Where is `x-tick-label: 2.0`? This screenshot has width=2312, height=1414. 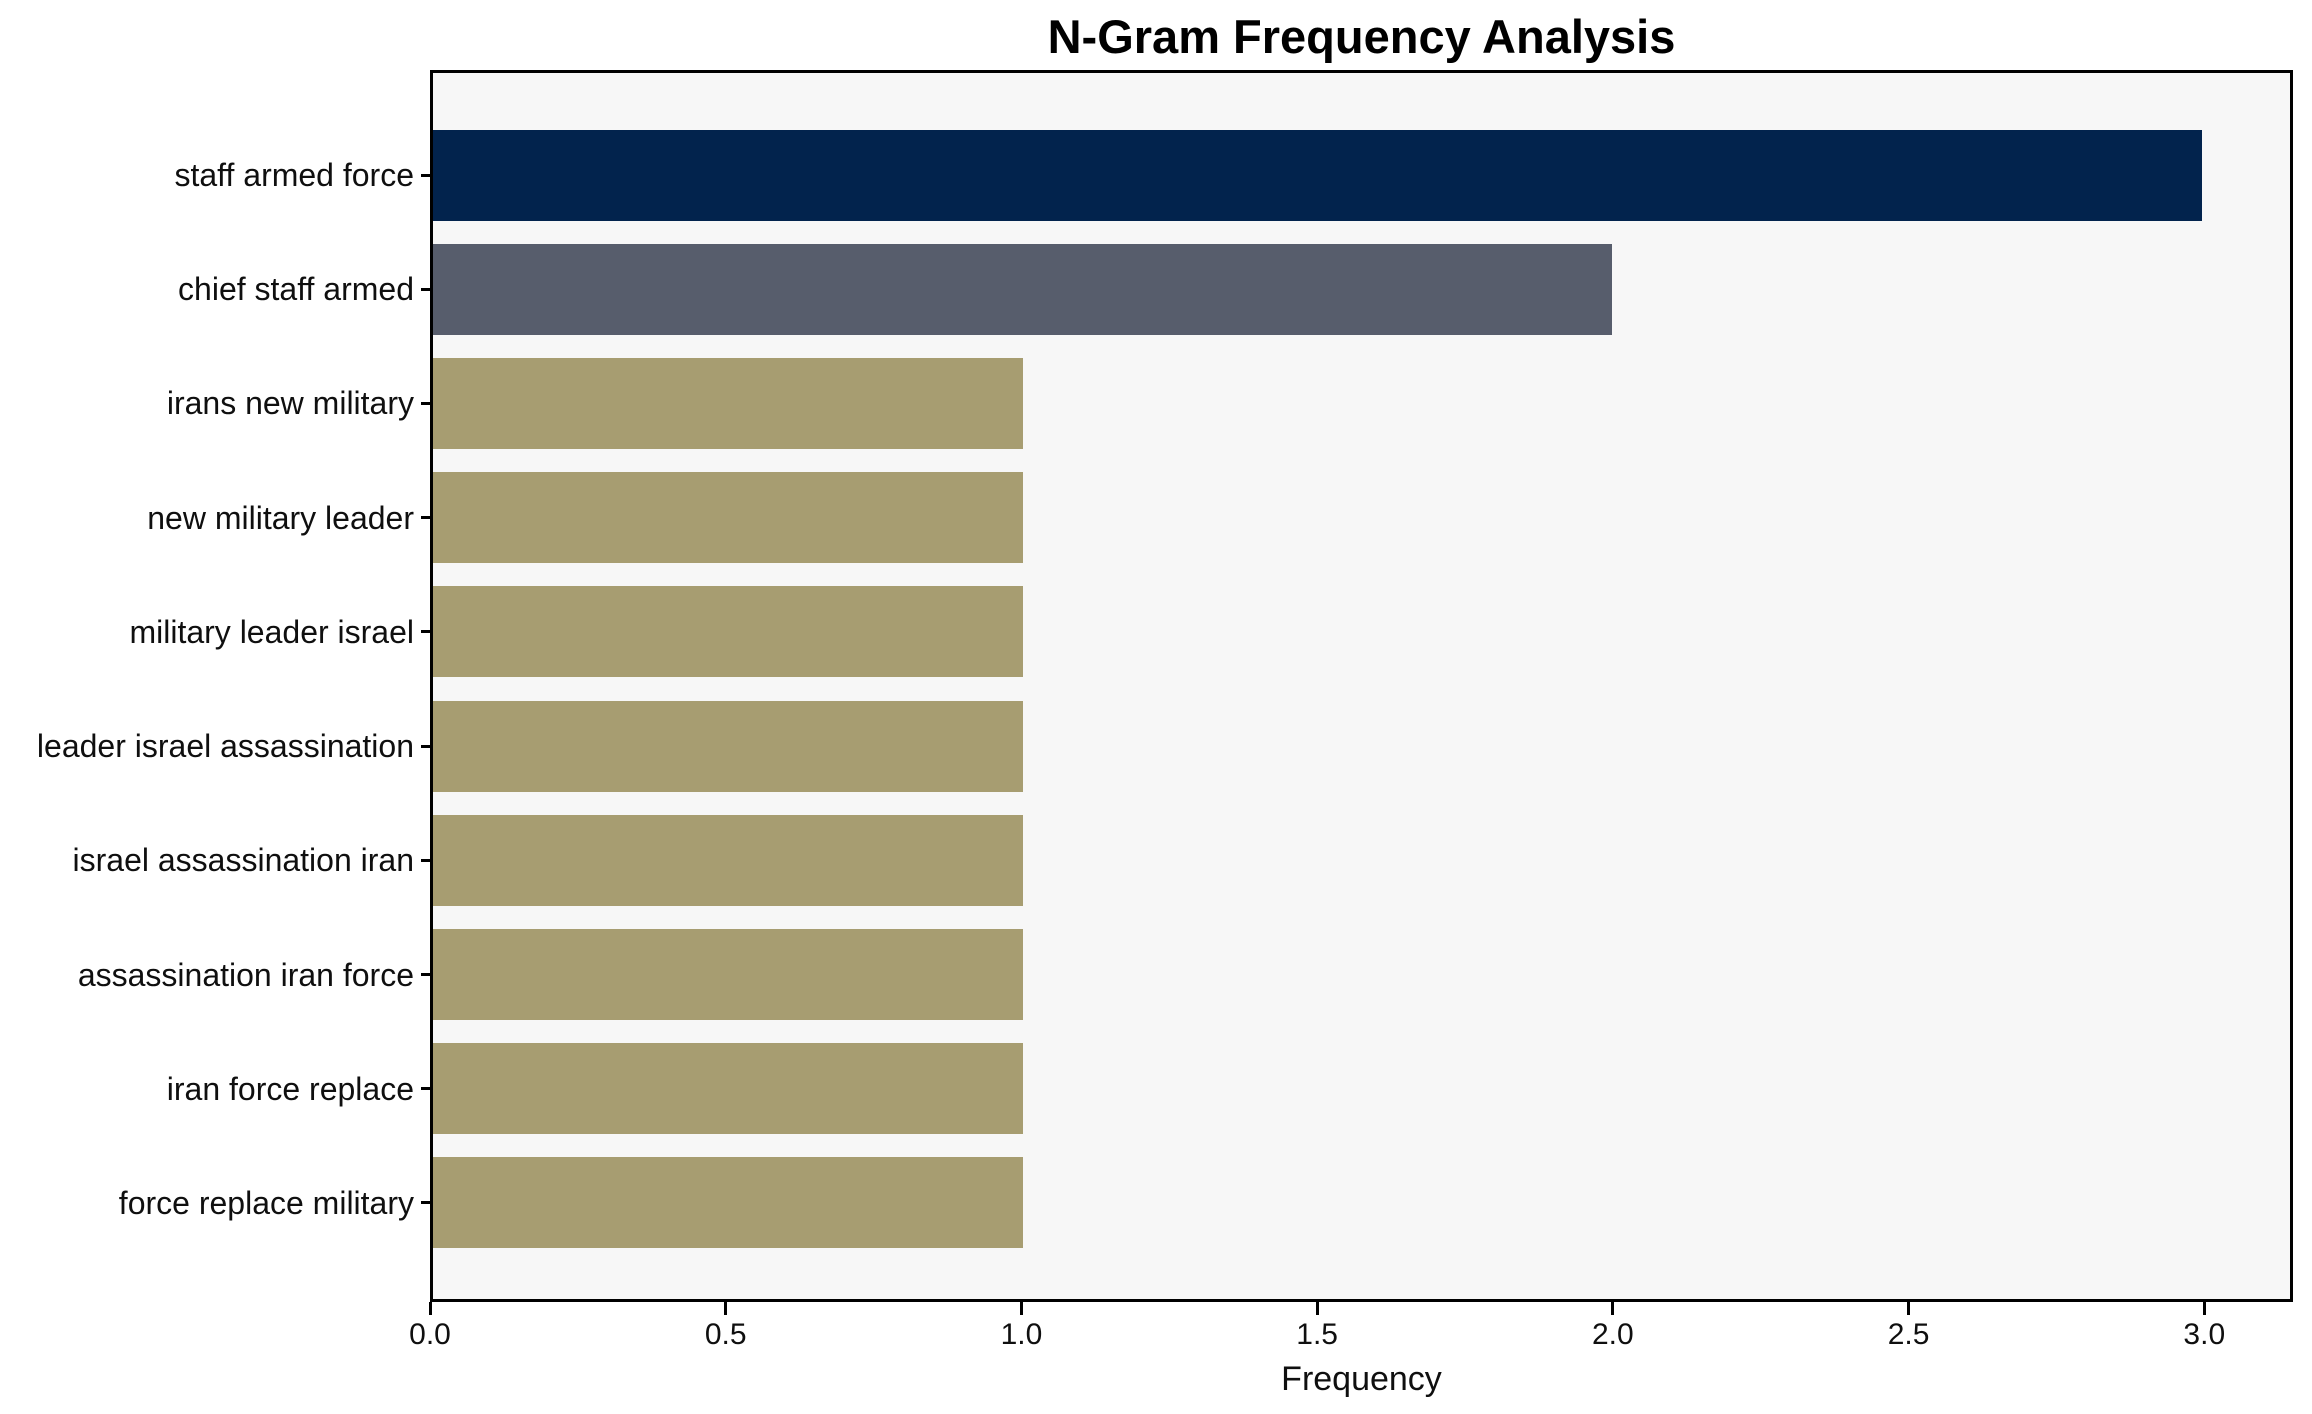 x-tick-label: 2.0 is located at coordinates (1612, 1334).